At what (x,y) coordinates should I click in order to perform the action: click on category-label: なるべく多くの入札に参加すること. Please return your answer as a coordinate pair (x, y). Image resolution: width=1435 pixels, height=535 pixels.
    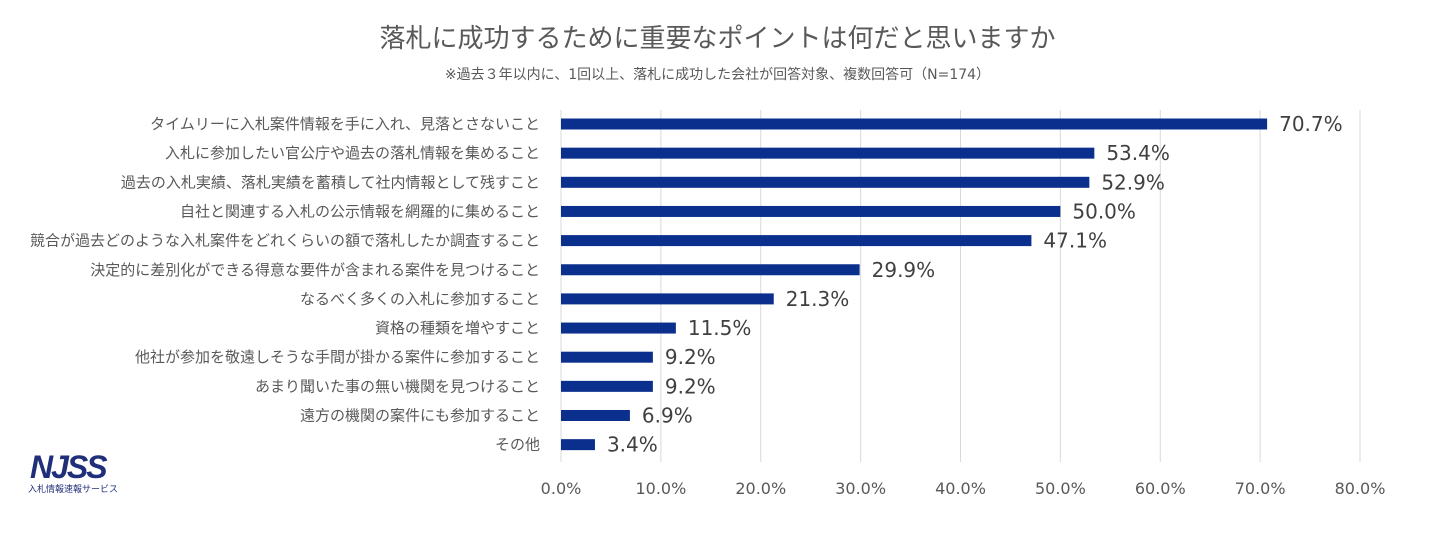
    Looking at the image, I should click on (420, 299).